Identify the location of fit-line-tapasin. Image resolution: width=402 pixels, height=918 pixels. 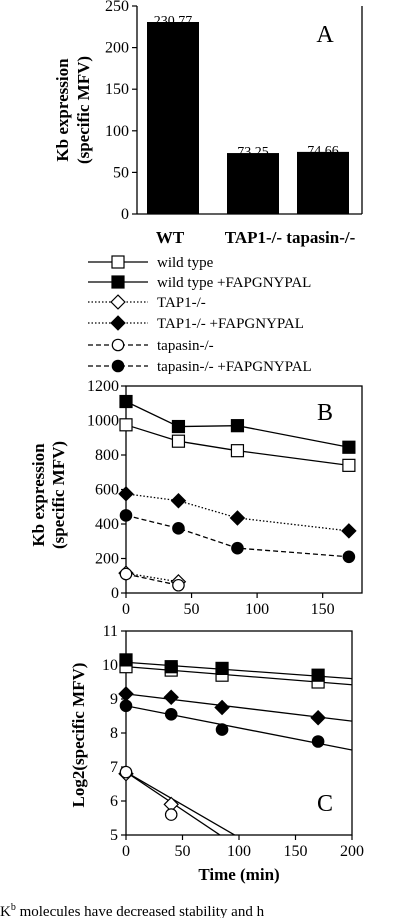
(174, 803).